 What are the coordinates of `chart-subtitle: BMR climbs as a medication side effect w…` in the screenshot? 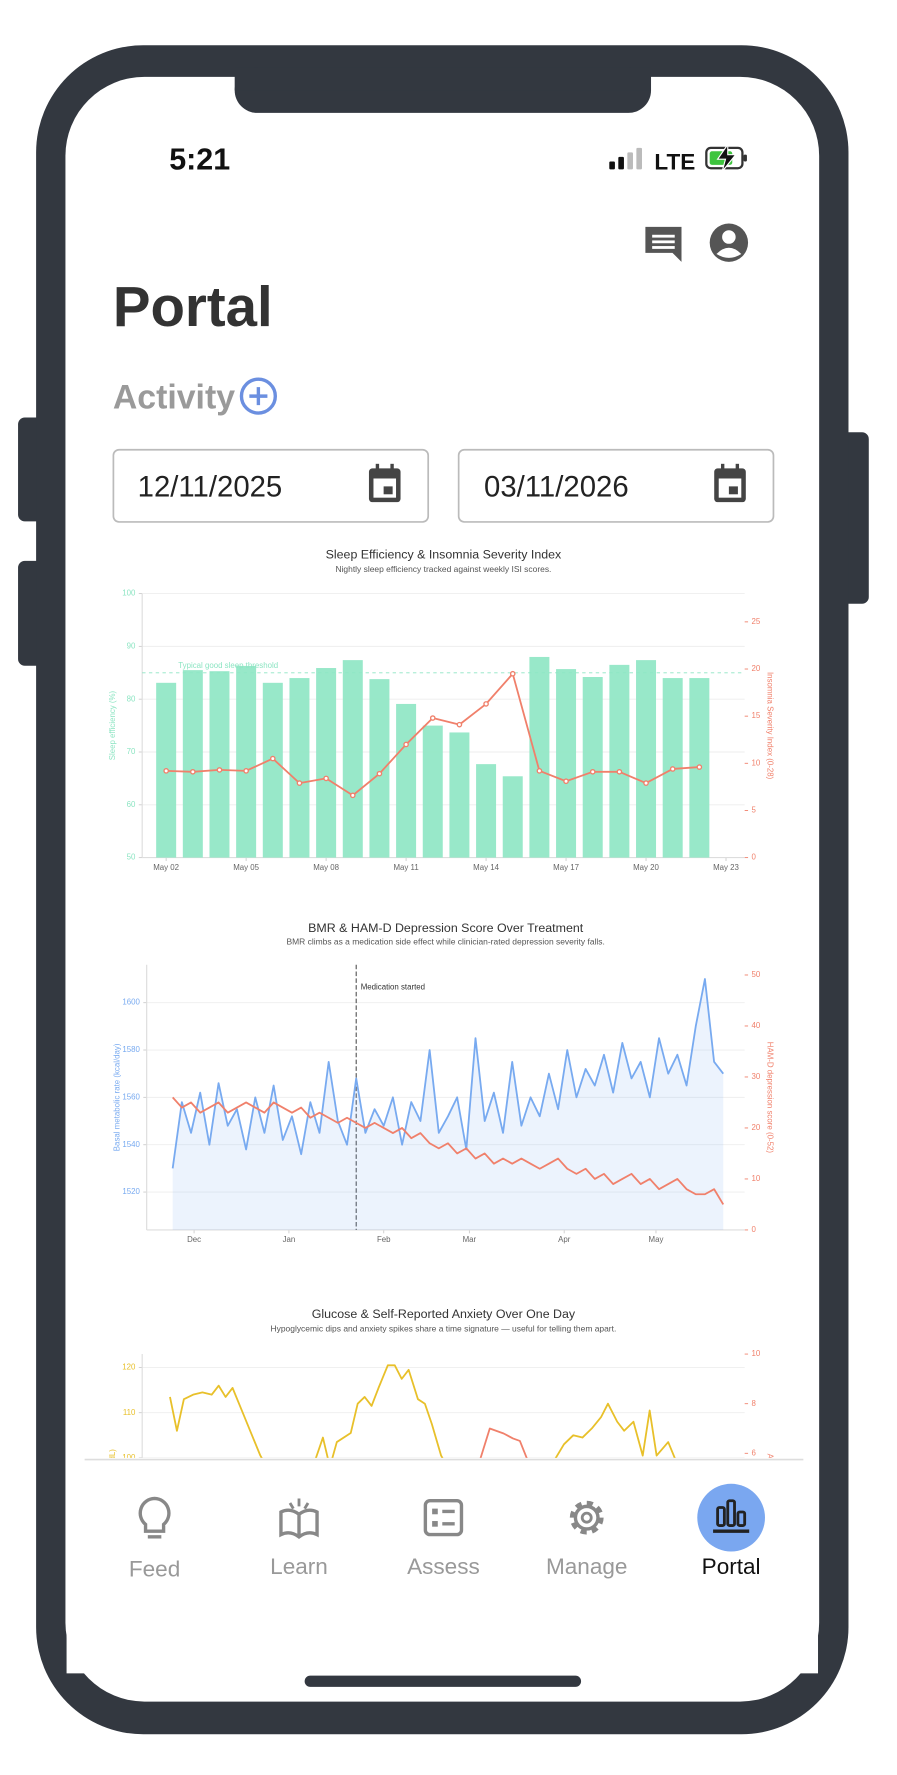 It's located at (445, 941).